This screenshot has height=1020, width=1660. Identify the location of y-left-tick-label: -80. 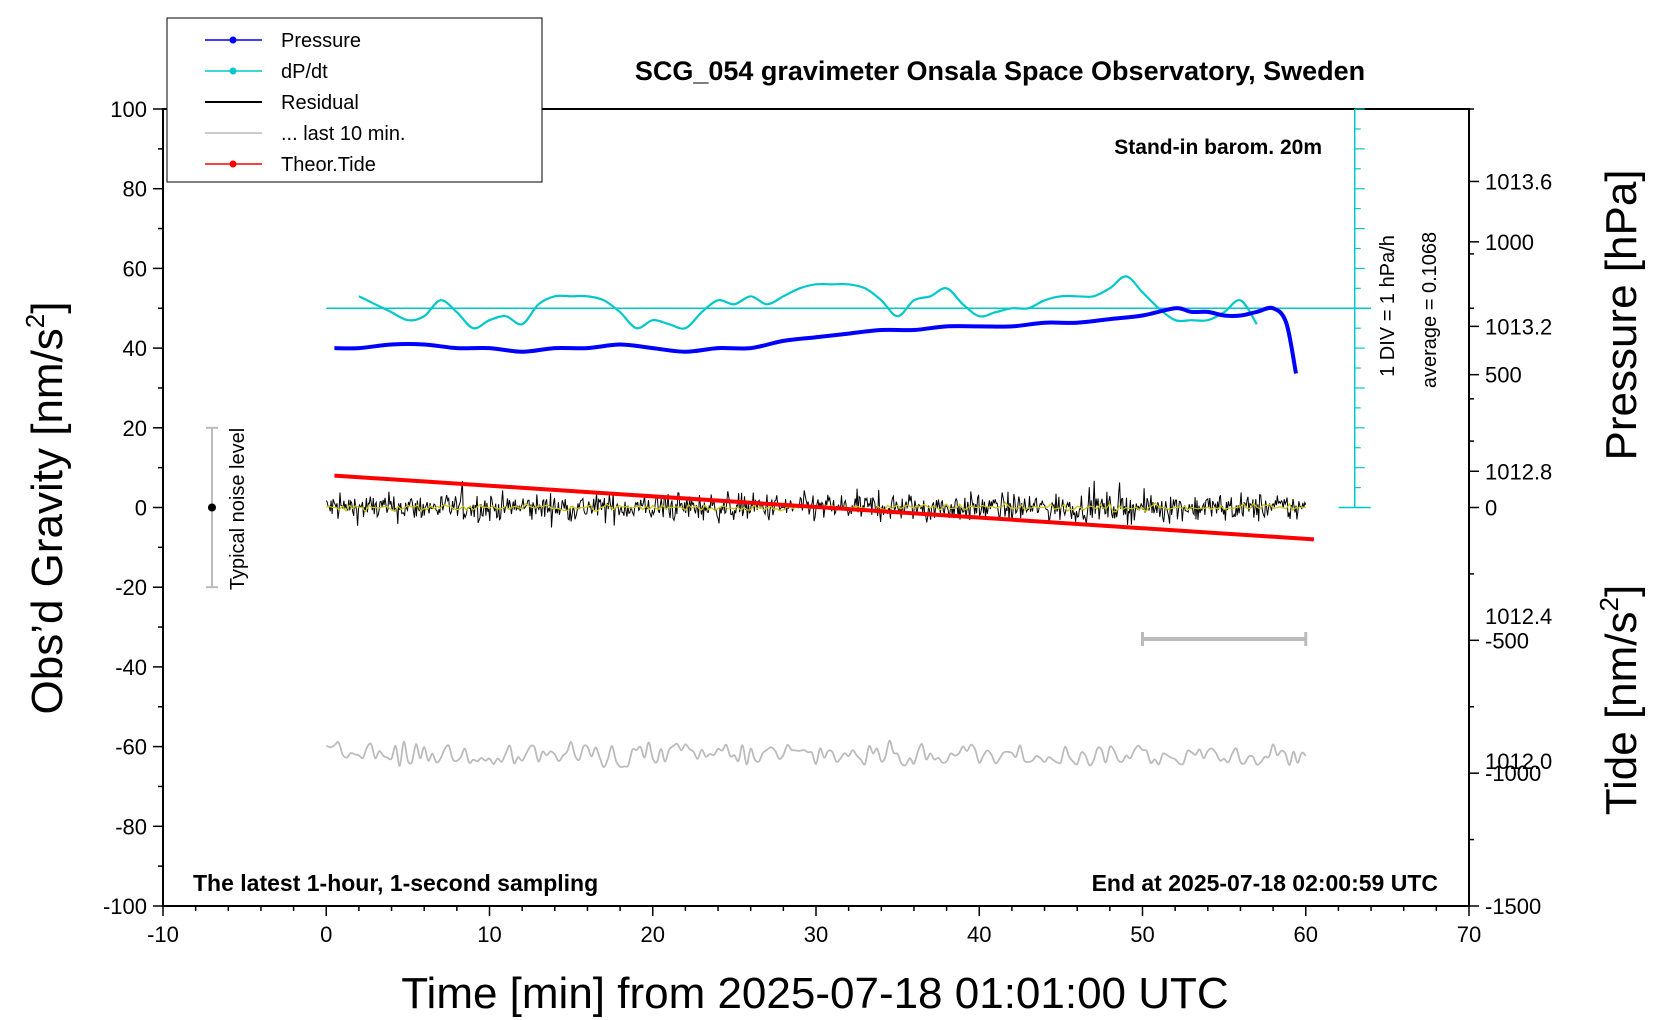
(131, 826).